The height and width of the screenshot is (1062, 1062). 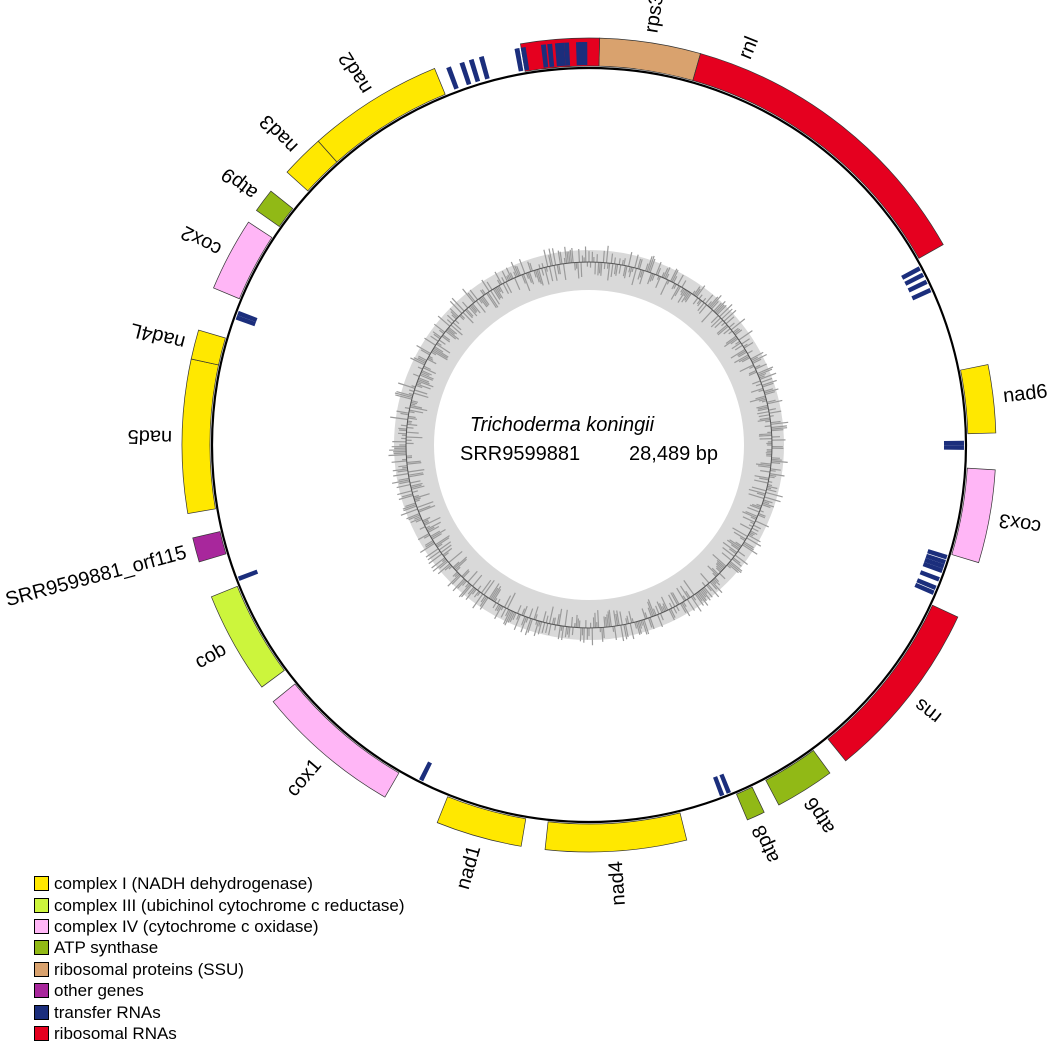 I want to click on gene-label-nad2: nad2, so click(x=356, y=72).